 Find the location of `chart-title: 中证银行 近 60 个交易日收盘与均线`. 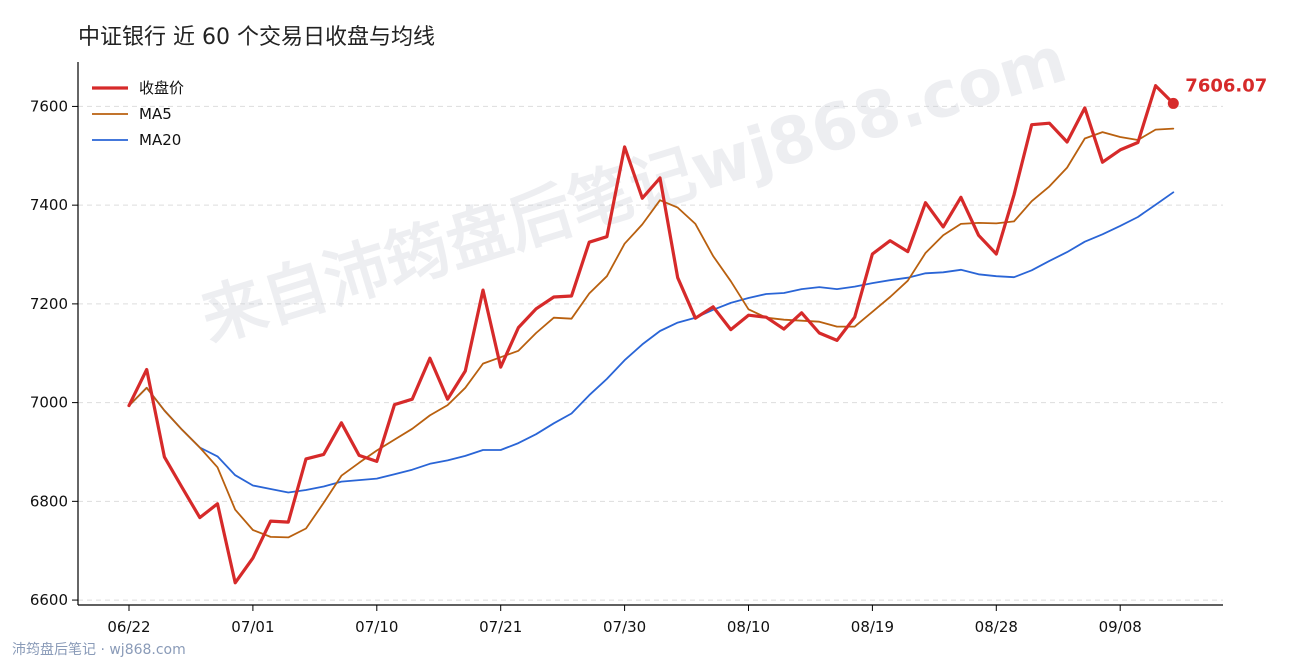

chart-title: 中证银行 近 60 个交易日收盘与均线 is located at coordinates (256, 37).